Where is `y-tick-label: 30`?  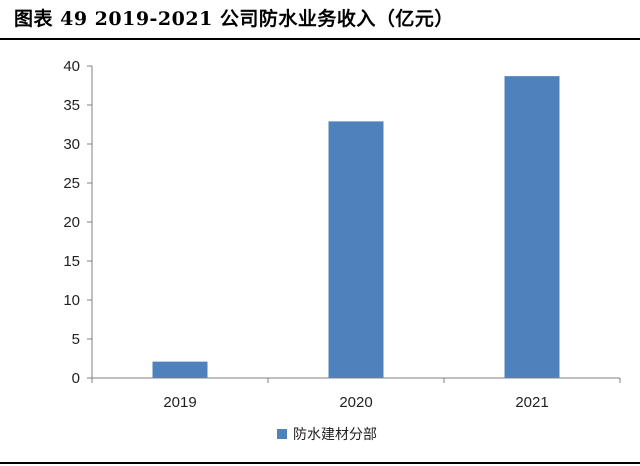 y-tick-label: 30 is located at coordinates (71, 144).